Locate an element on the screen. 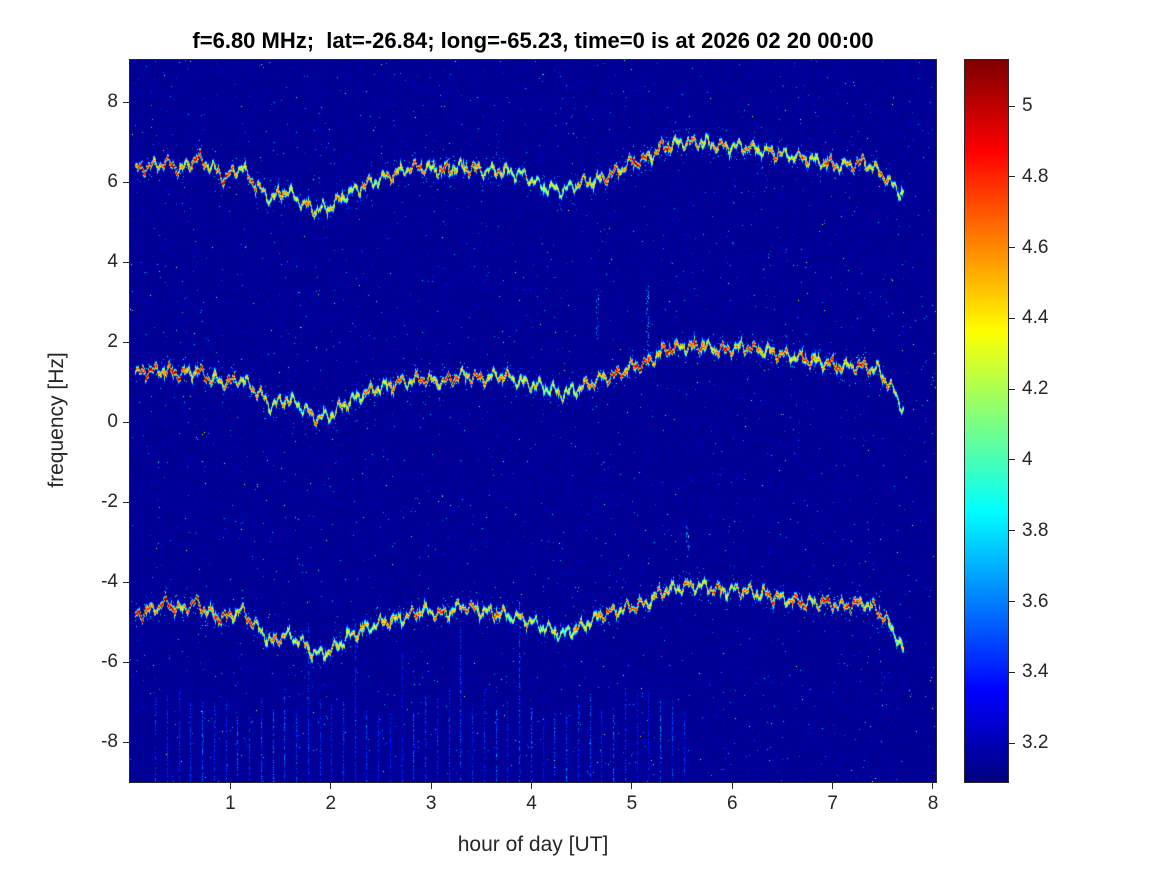  x-axis-label: hour of day [UT] is located at coordinates (533, 844).